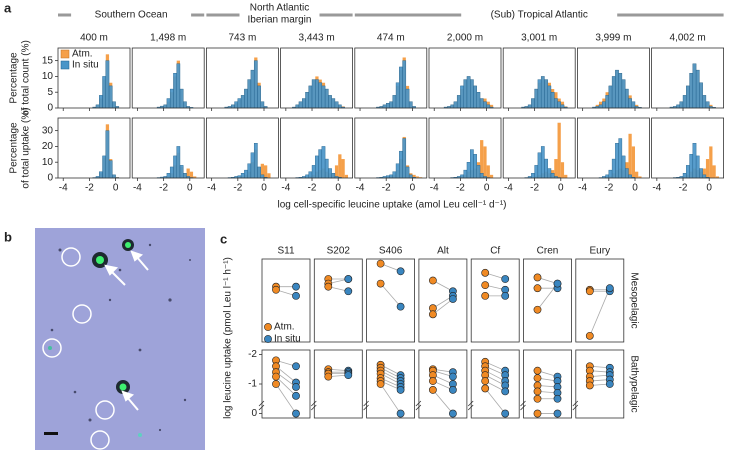  What do you see at coordinates (470, 405) in the screenshot?
I see `axis-break` at bounding box center [470, 405].